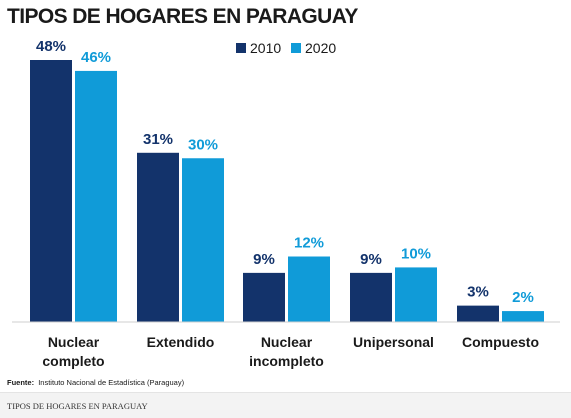 The width and height of the screenshot is (571, 418). What do you see at coordinates (158, 139) in the screenshot?
I see `value-label-2010-1: 31%` at bounding box center [158, 139].